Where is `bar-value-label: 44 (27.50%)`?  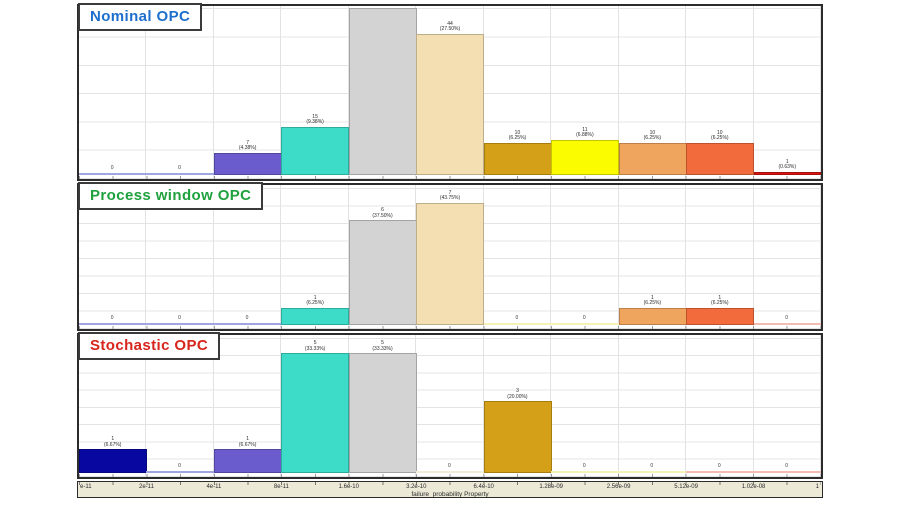 bar-value-label: 44 (27.50%) is located at coordinates (450, 27).